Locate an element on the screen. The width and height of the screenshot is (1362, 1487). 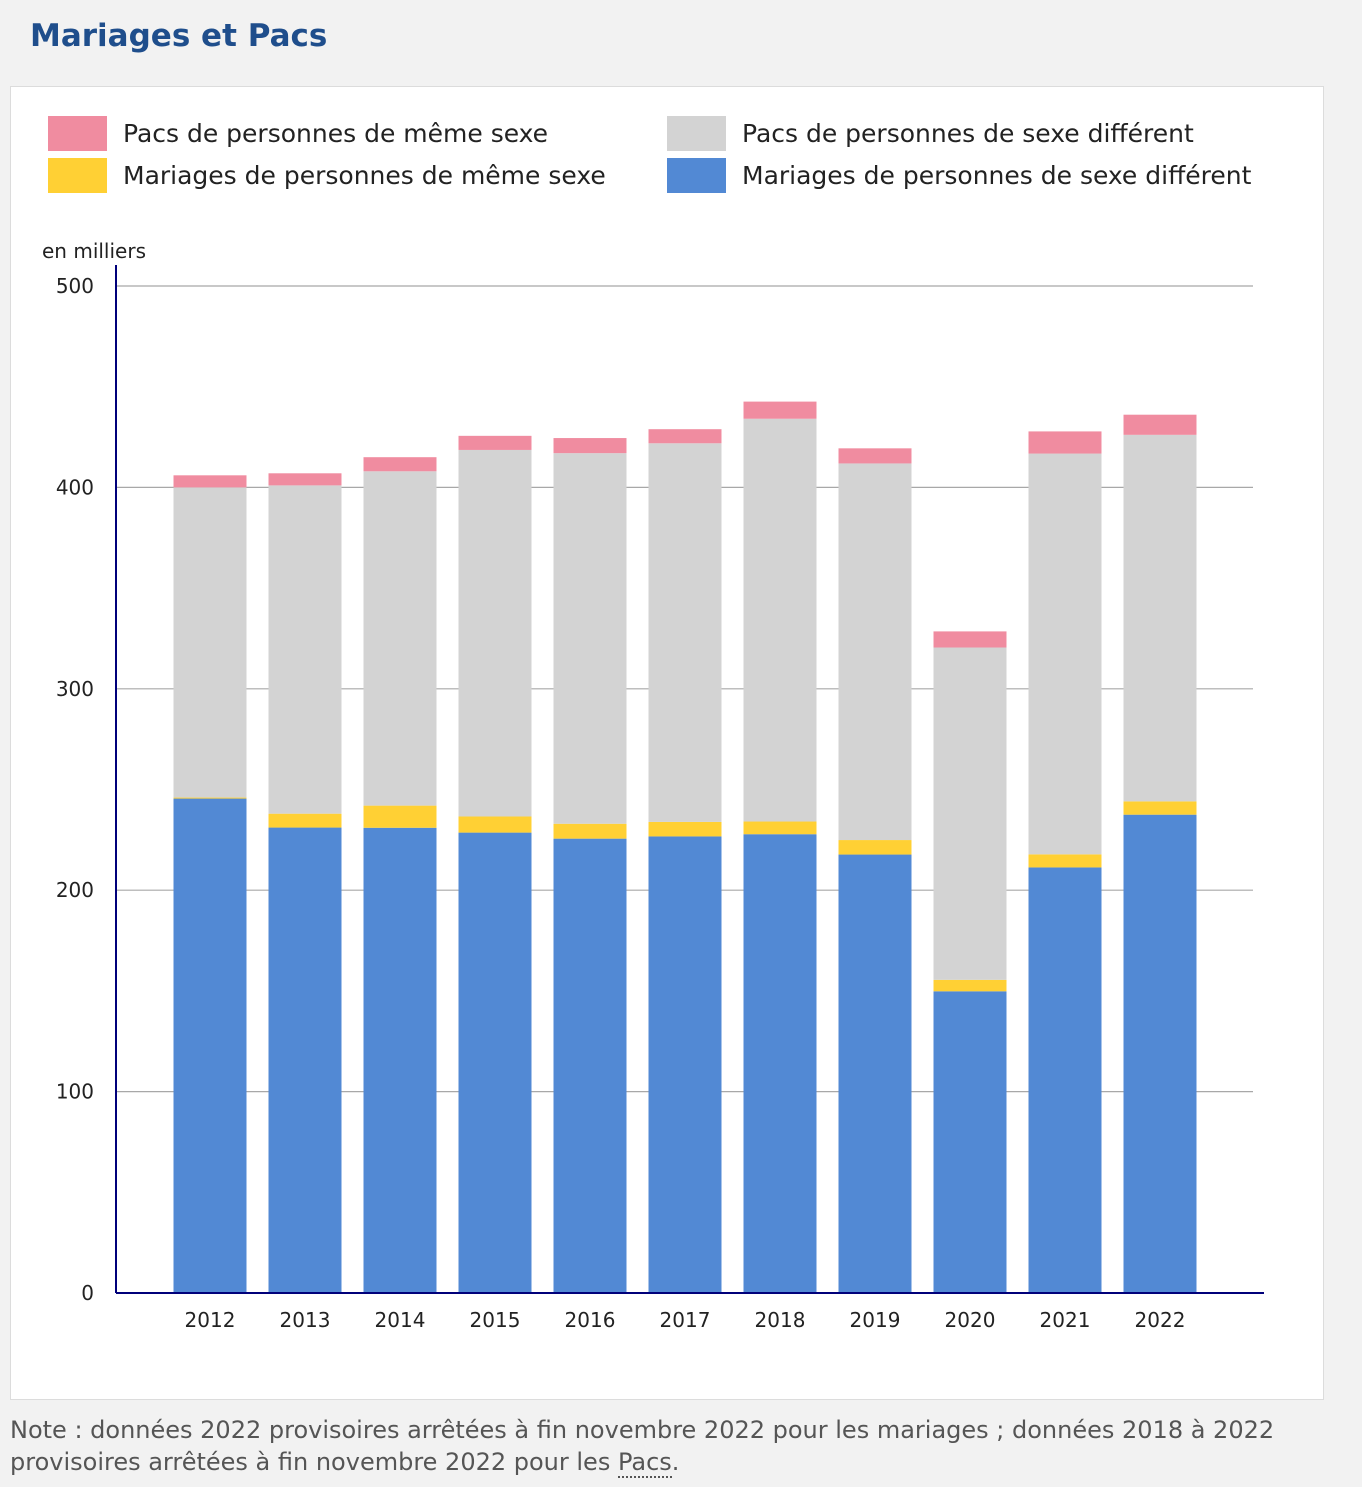
bar-2021-pacs-sexe-different is located at coordinates (1065, 654).